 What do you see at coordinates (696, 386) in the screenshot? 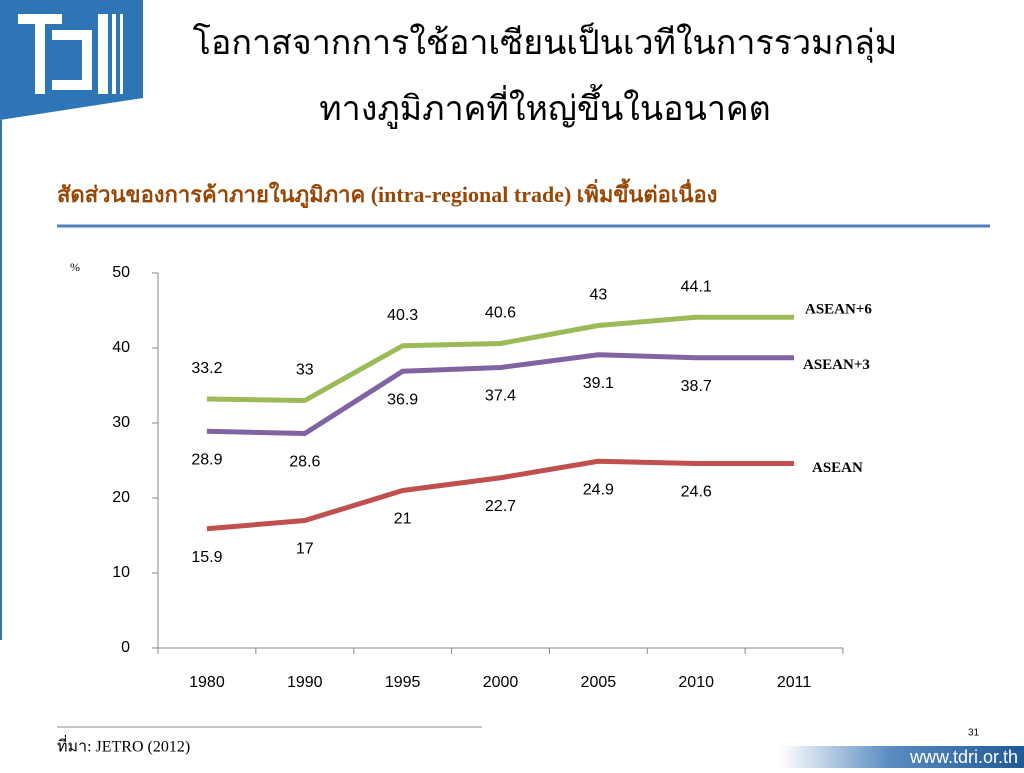
I see `data-label: 38.7` at bounding box center [696, 386].